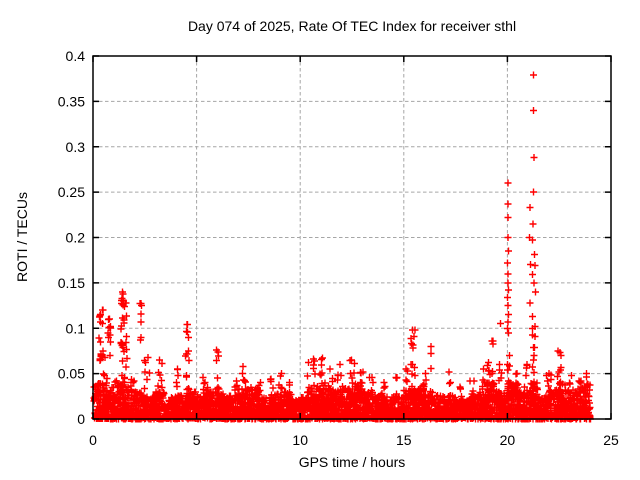 The image size is (640, 480). I want to click on x-tick-label: 5, so click(197, 440).